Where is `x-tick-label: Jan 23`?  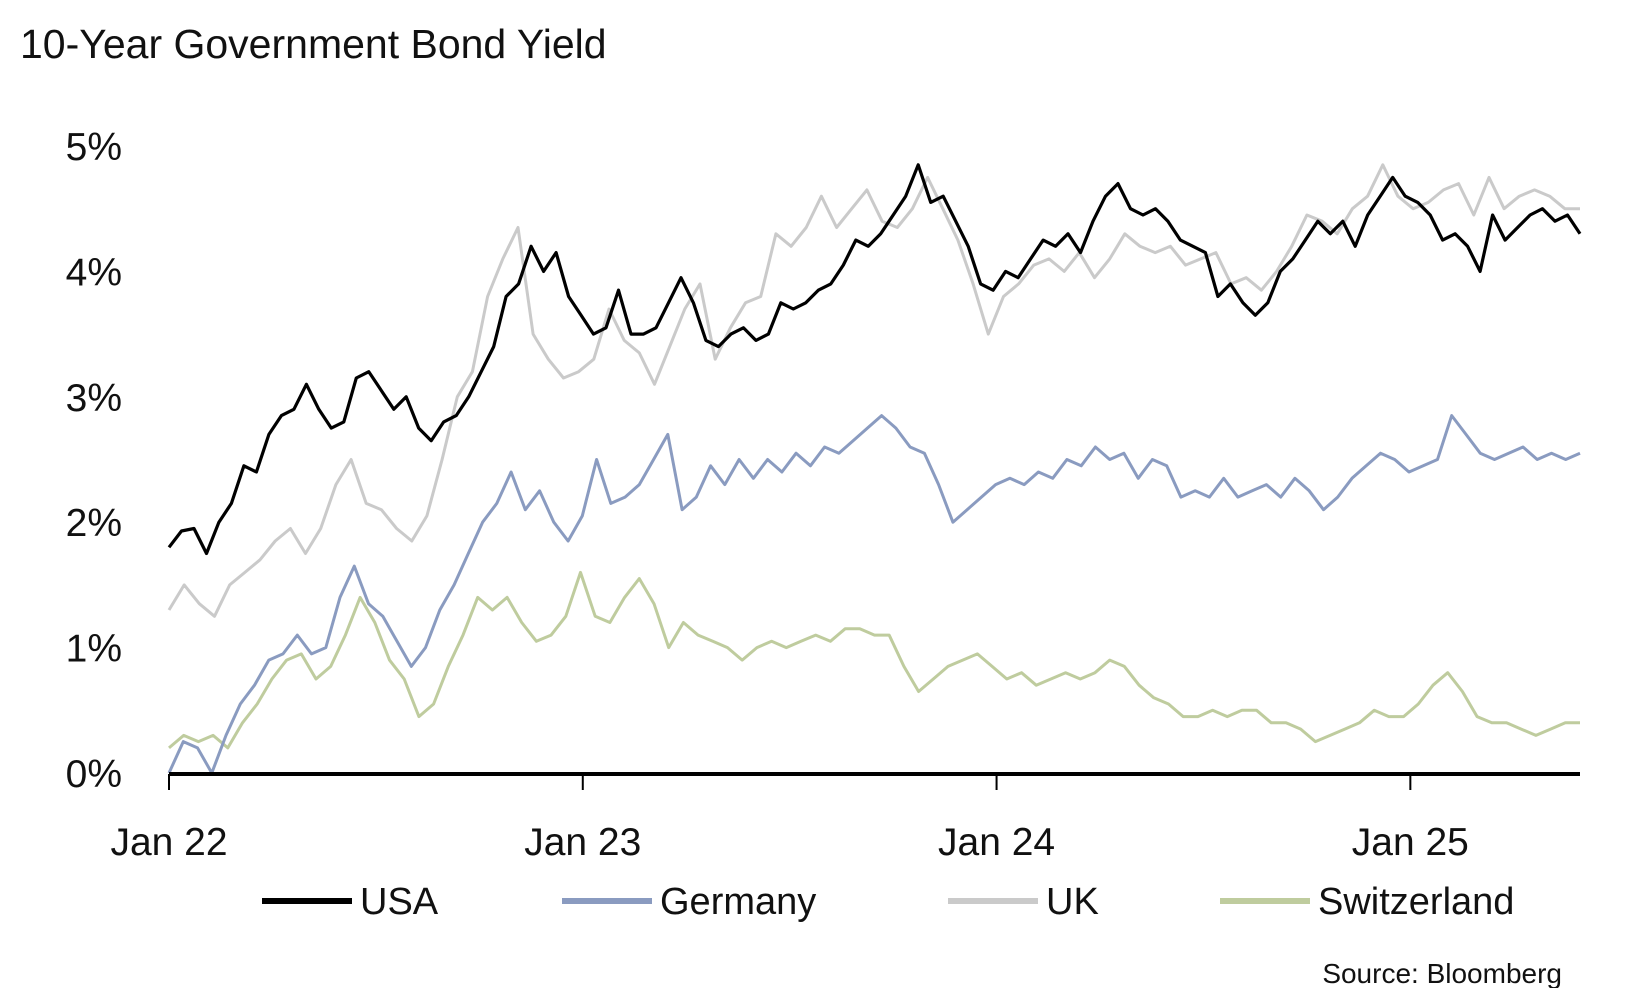 x-tick-label: Jan 23 is located at coordinates (582, 842).